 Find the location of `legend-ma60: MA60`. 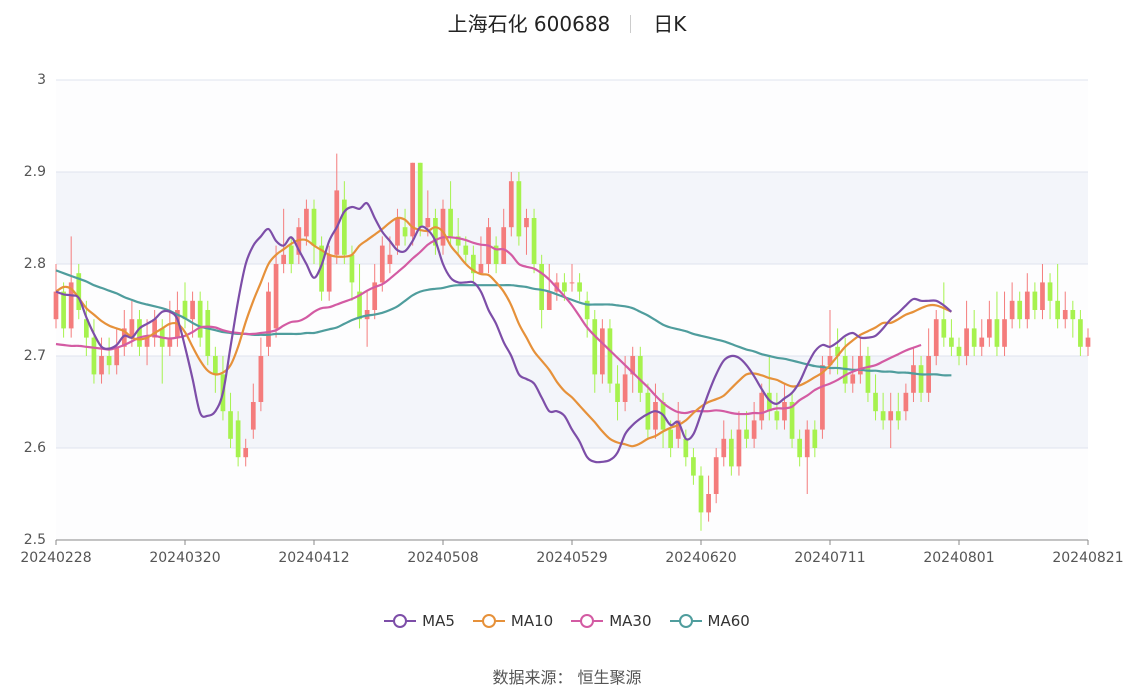

legend-ma60: MA60 is located at coordinates (709, 621).